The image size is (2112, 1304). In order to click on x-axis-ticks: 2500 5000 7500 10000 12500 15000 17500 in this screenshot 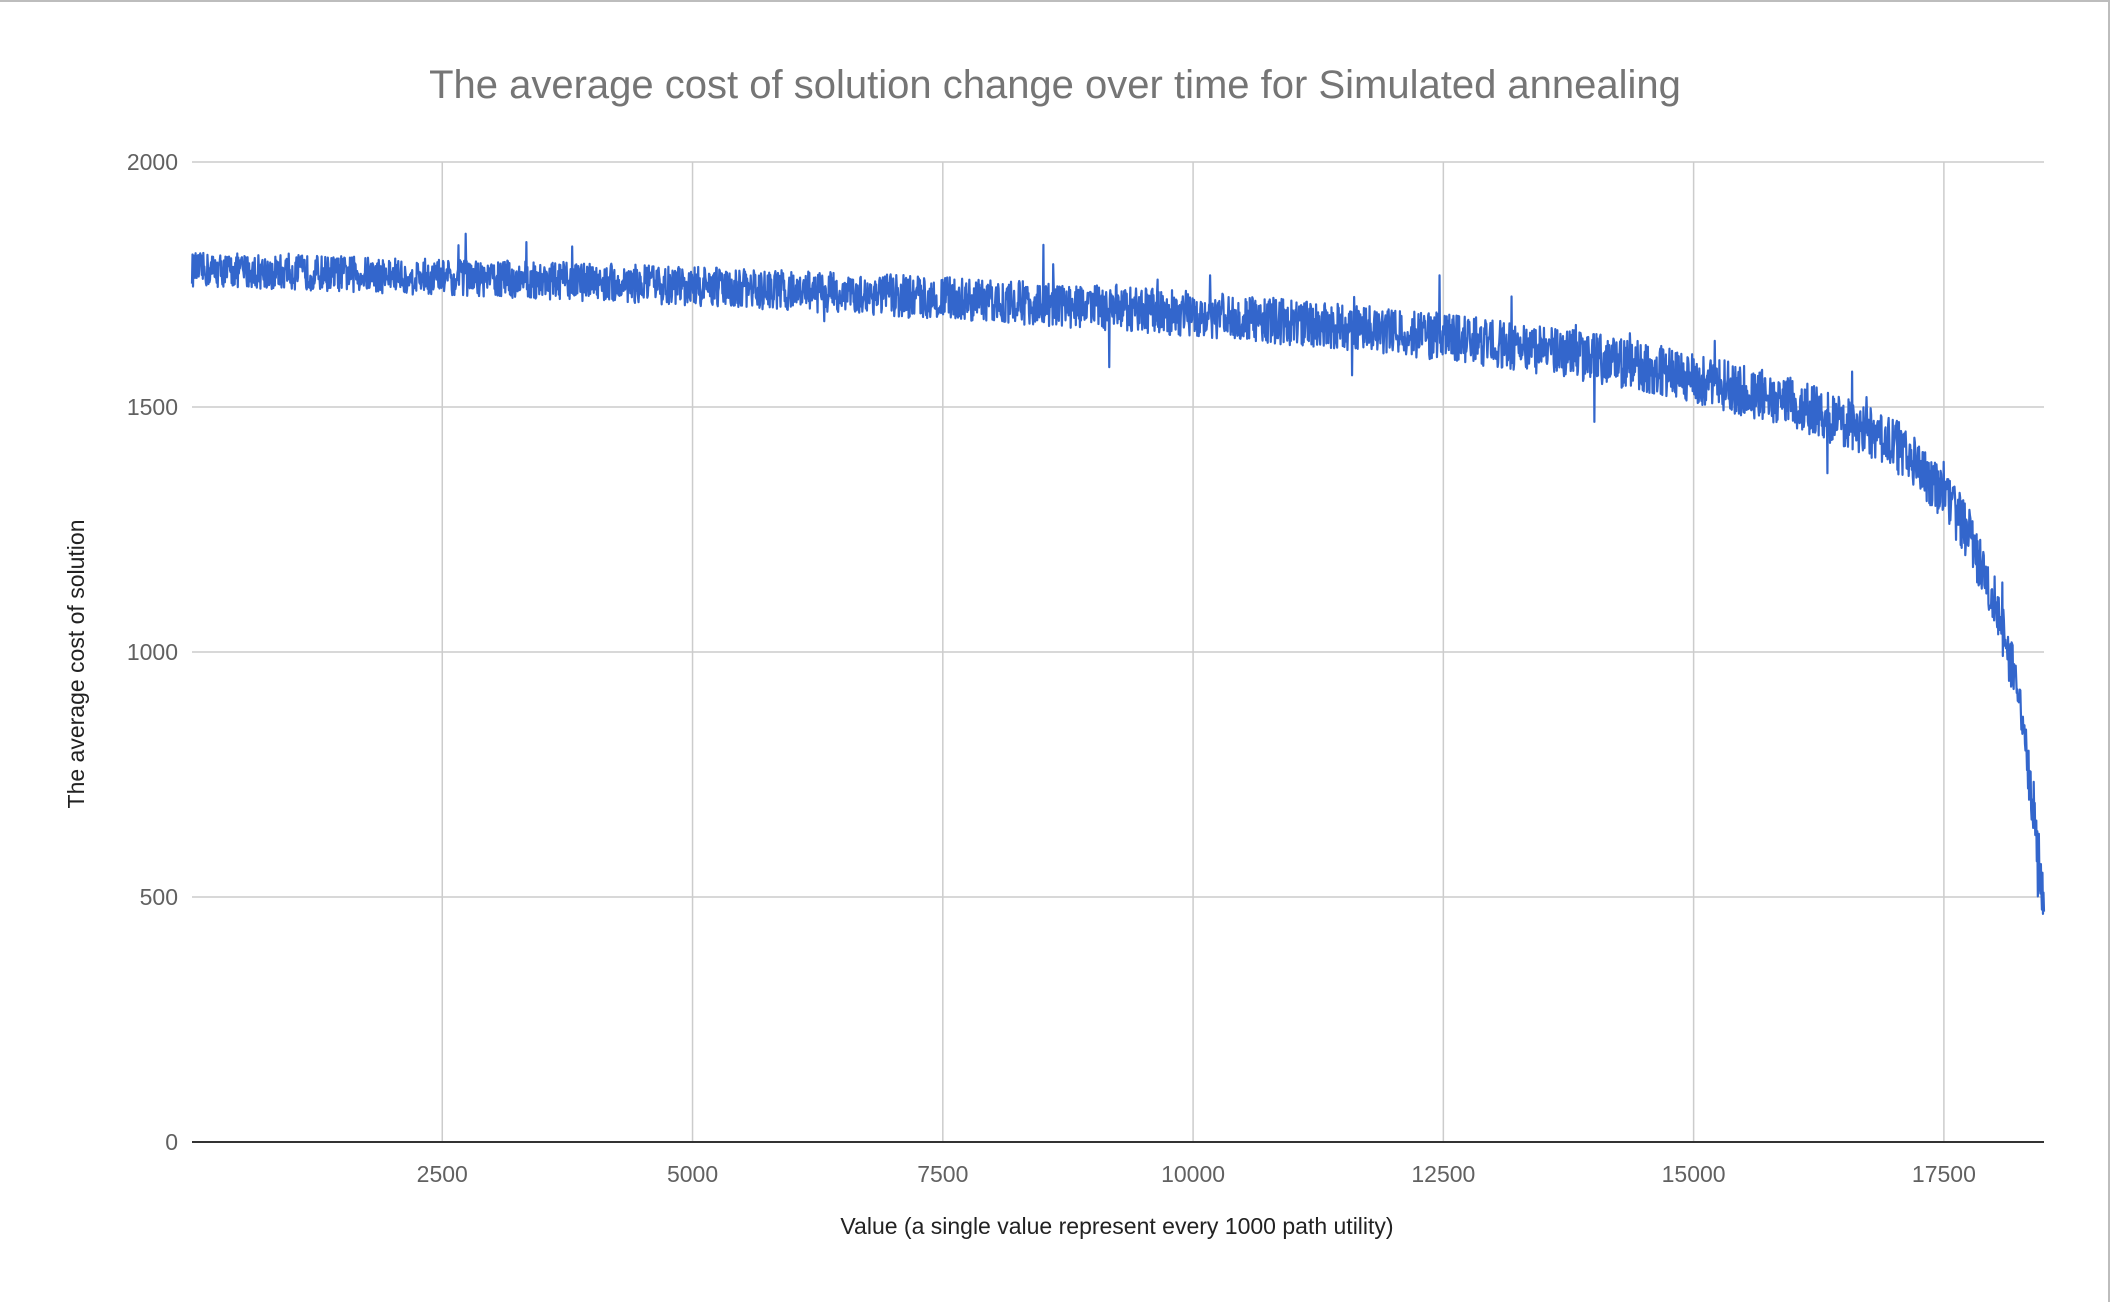, I will do `click(1196, 1174)`.